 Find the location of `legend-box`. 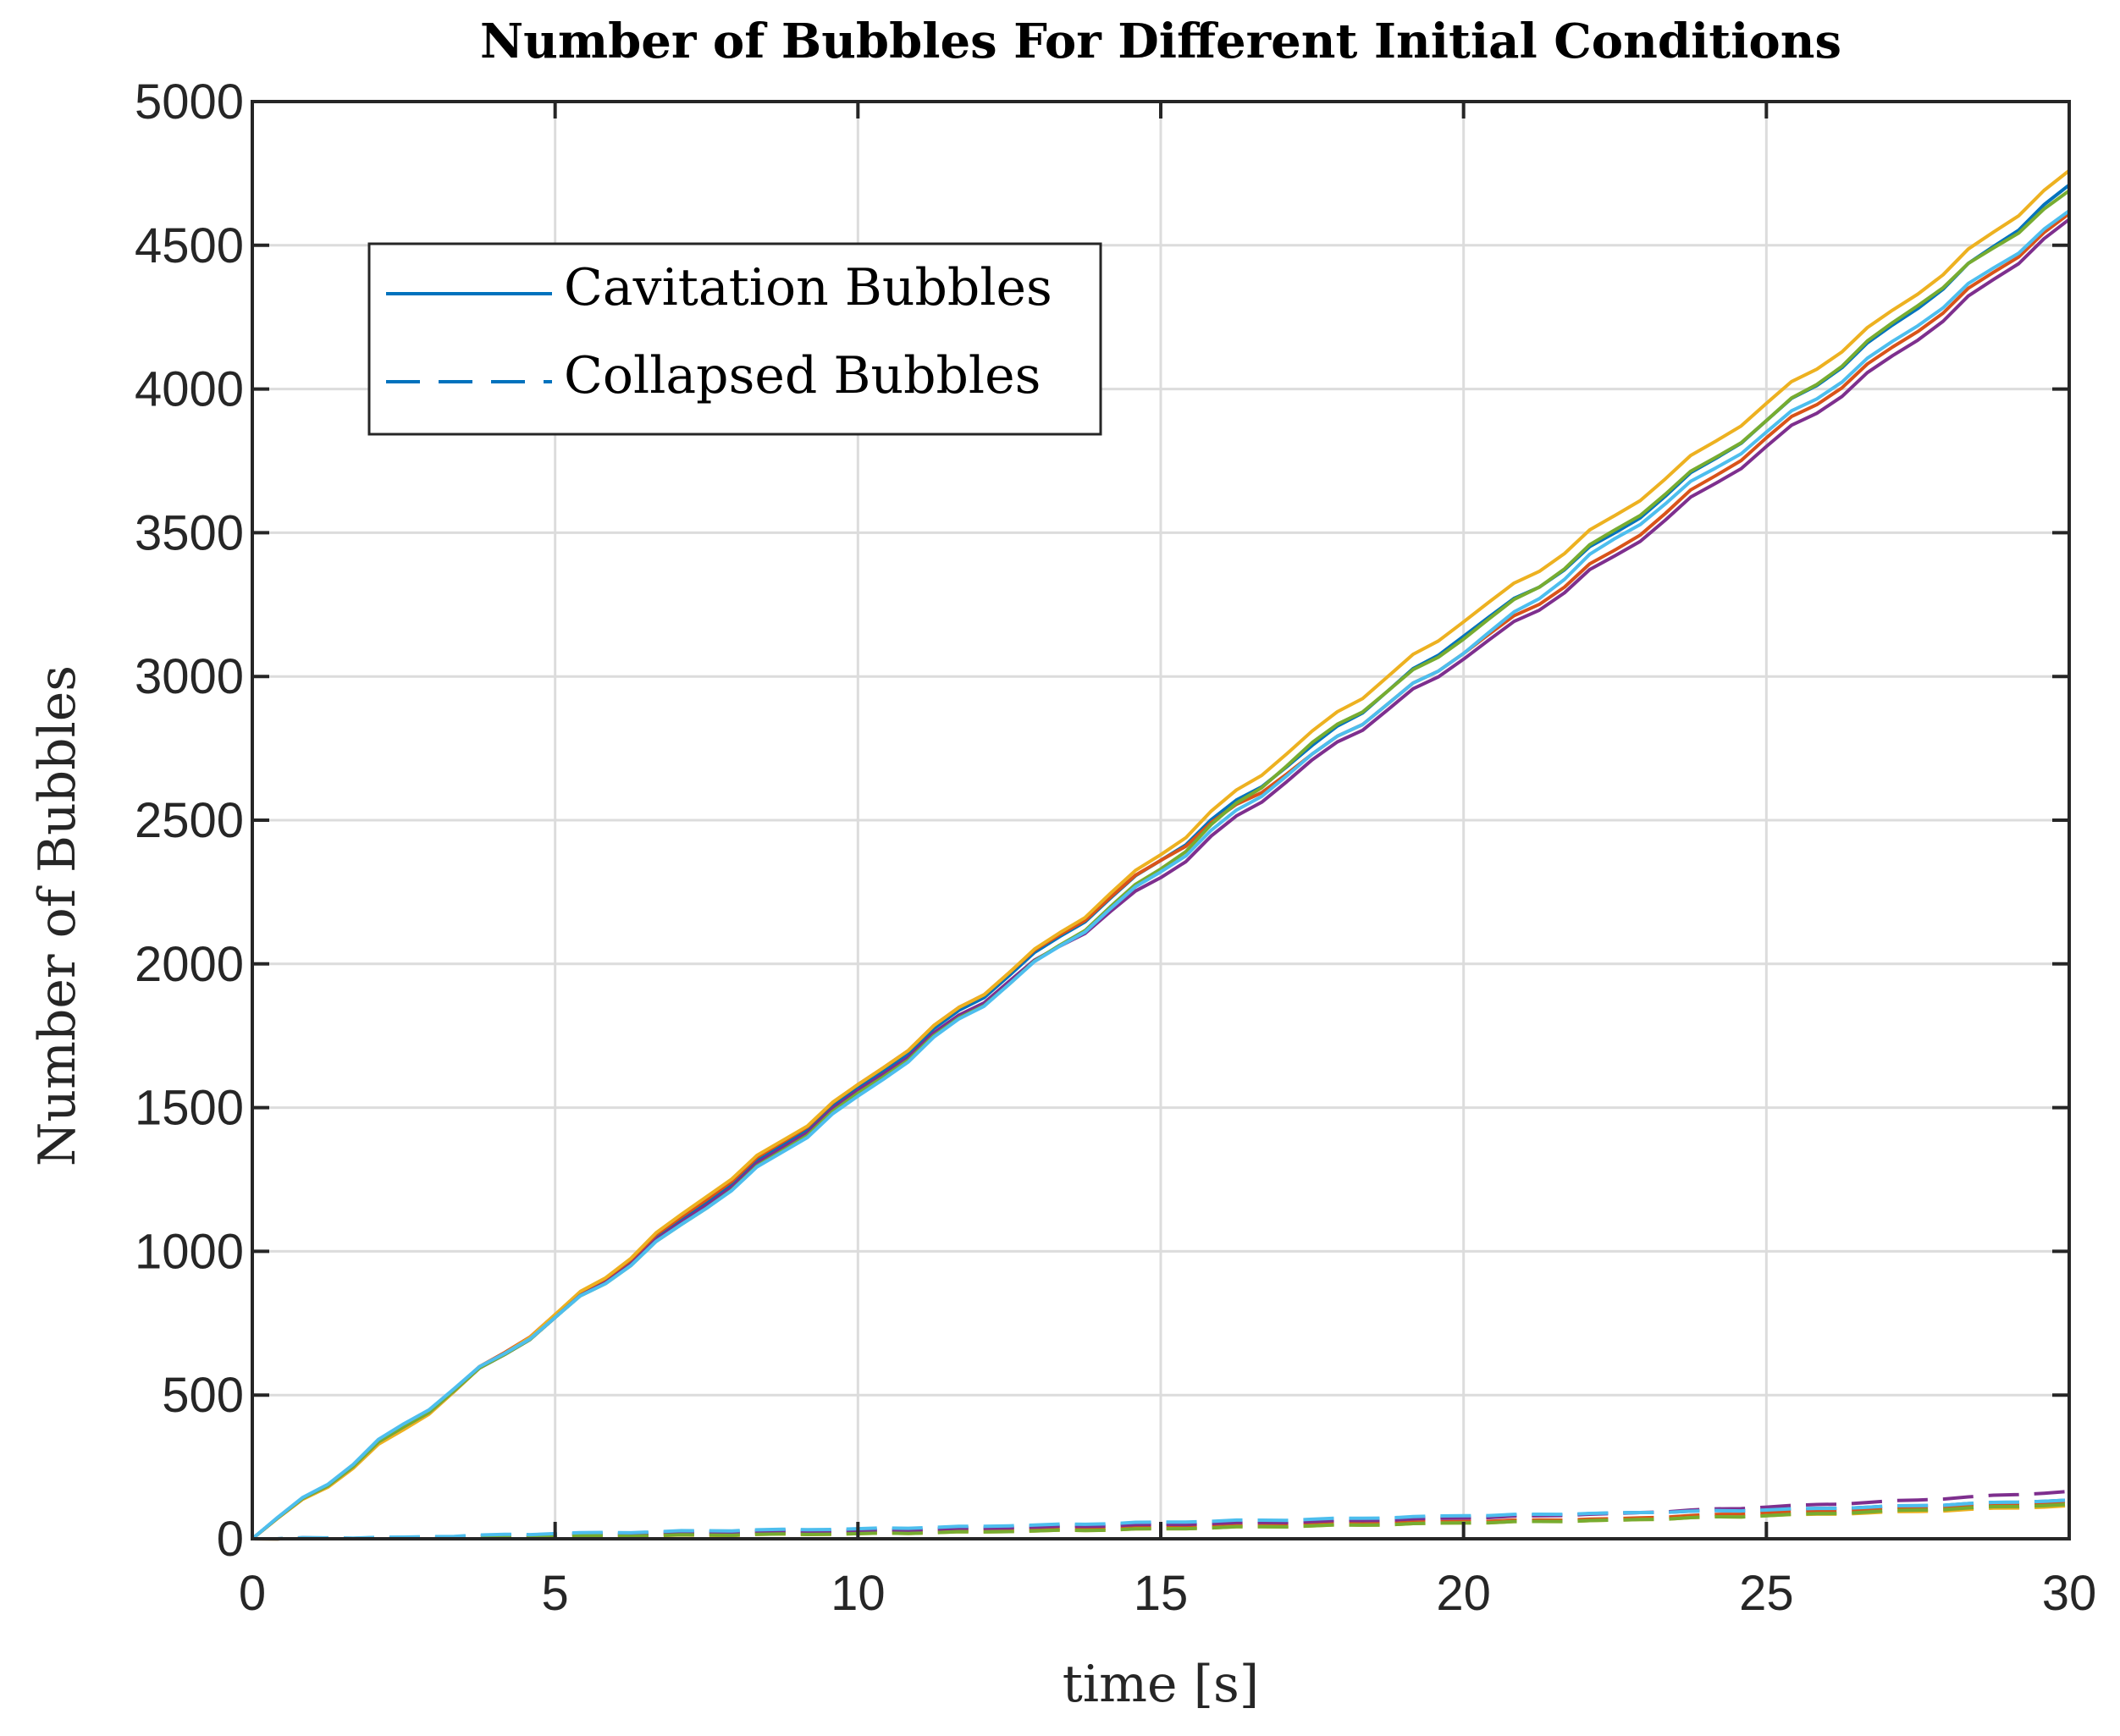

legend-box is located at coordinates (734, 339).